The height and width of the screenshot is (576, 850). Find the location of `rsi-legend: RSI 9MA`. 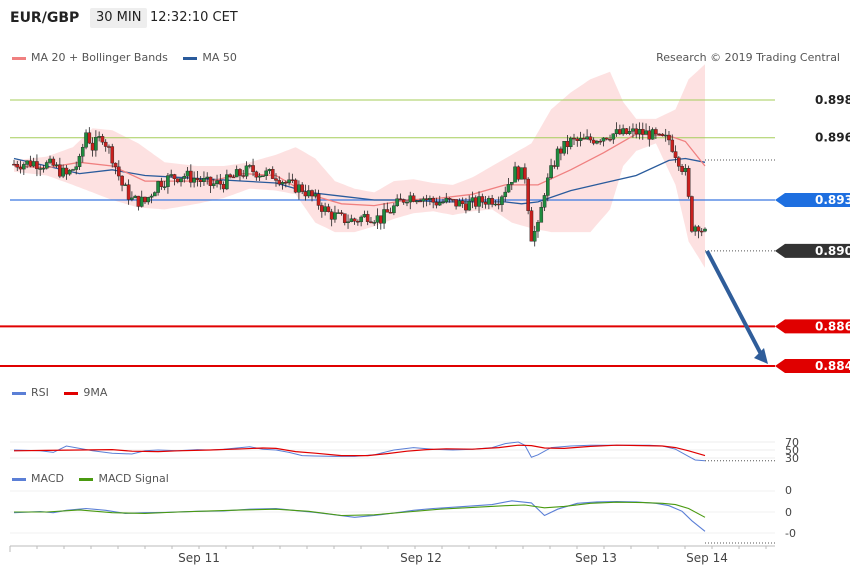

rsi-legend: RSI 9MA is located at coordinates (59, 393).